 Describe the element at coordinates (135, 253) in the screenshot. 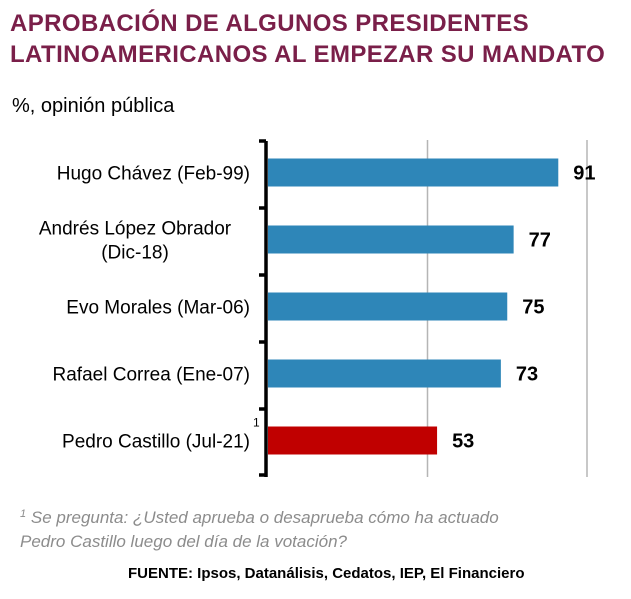

I see `category-label-line: (Dic-18)` at that location.